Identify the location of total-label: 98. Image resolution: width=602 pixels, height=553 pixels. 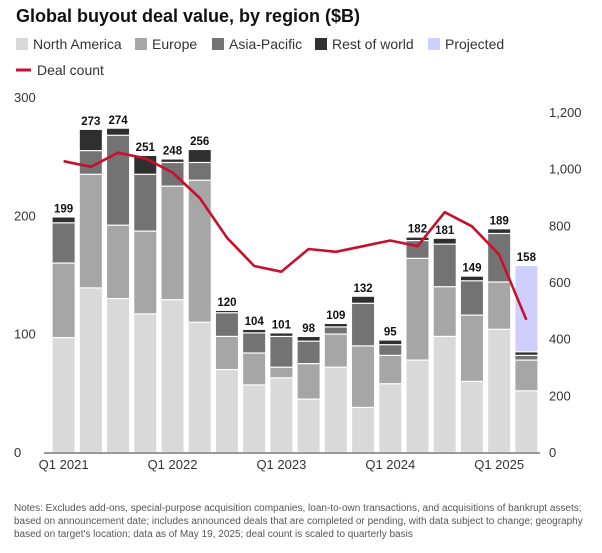
(308, 329).